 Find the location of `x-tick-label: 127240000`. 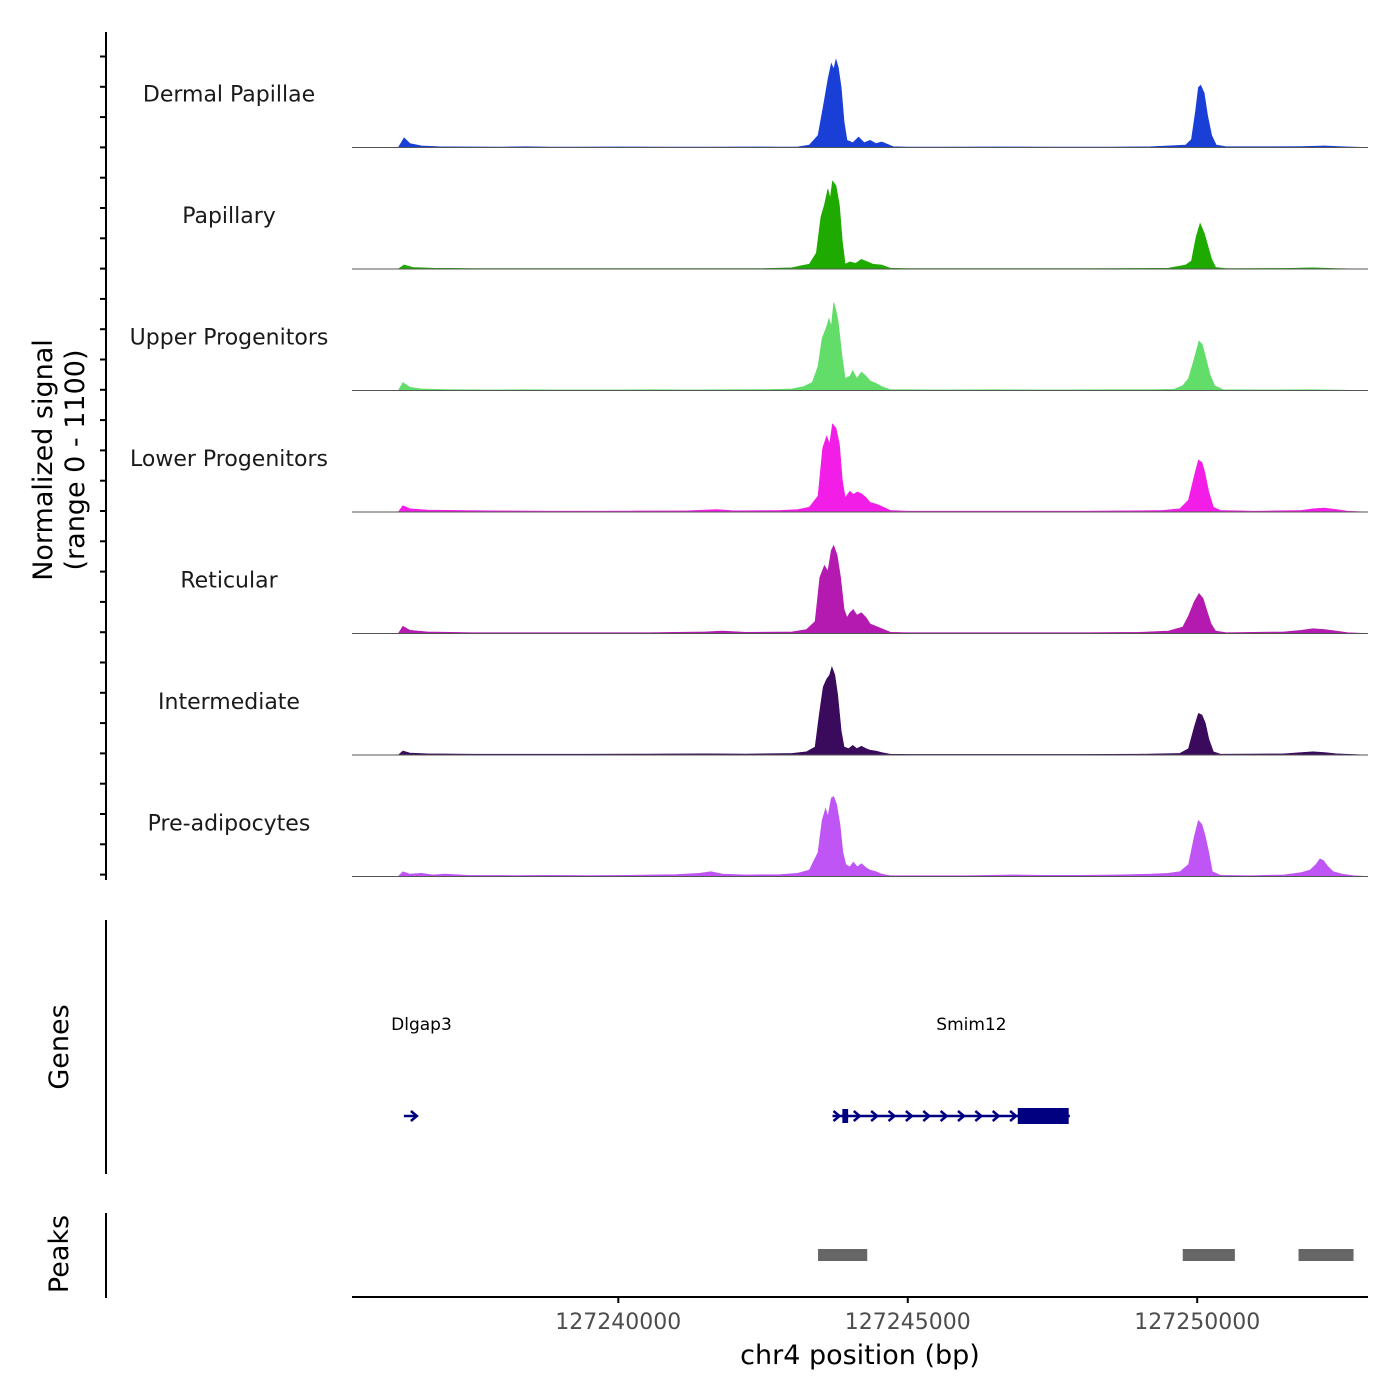

x-tick-label: 127240000 is located at coordinates (618, 1322).